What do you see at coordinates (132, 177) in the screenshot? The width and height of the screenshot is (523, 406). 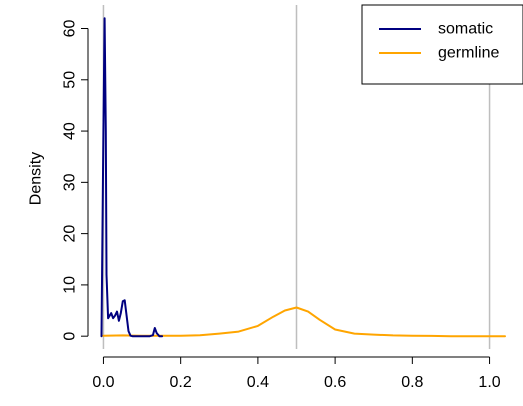 I see `series-line-somatic` at bounding box center [132, 177].